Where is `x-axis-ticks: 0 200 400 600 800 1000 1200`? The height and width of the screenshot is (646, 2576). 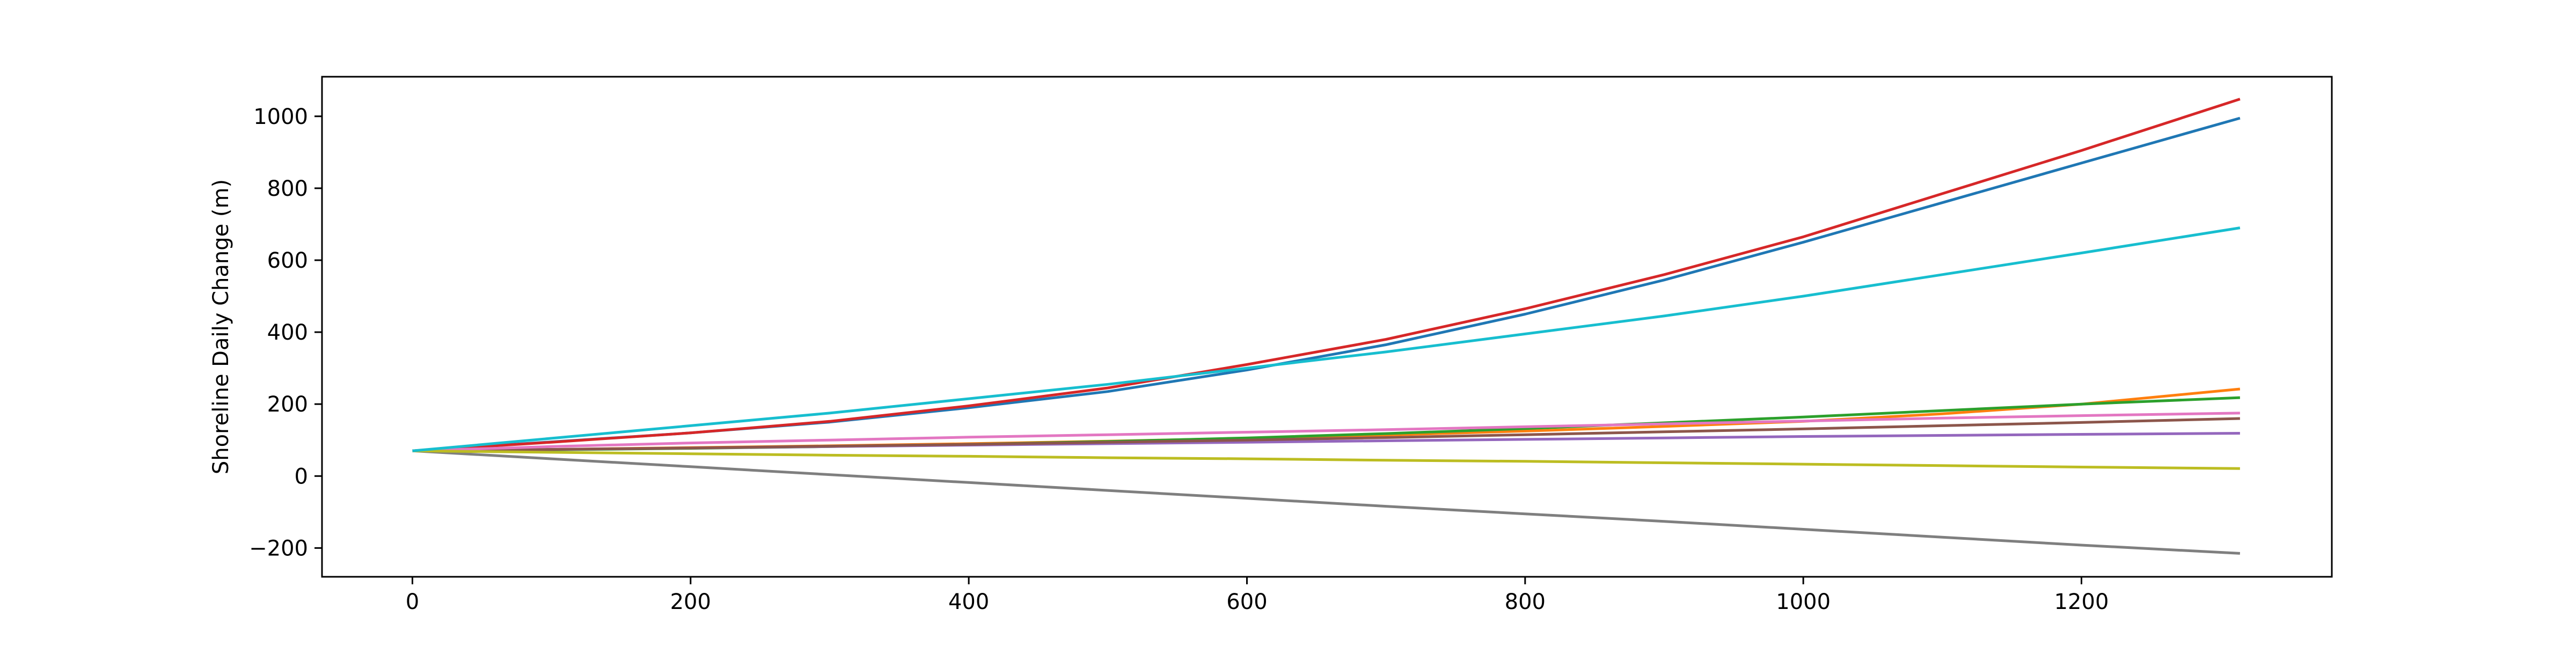
x-axis-ticks: 0 200 400 600 800 1000 1200 is located at coordinates (1257, 595).